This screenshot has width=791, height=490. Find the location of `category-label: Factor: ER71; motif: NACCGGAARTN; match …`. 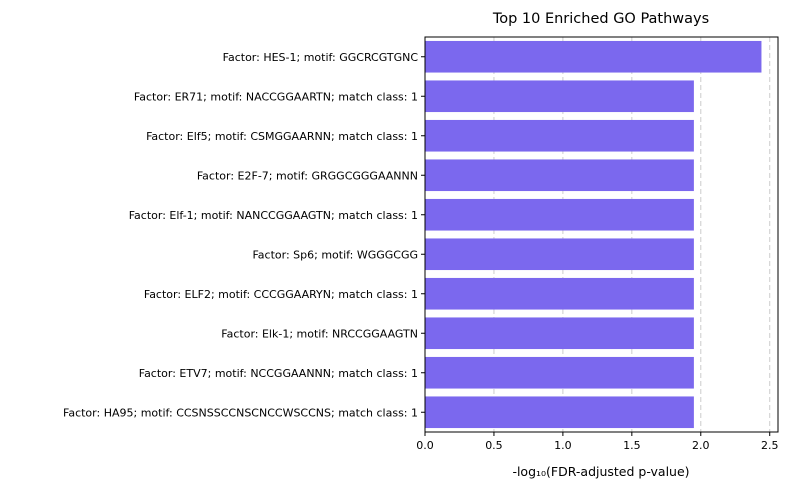

category-label: Factor: ER71; motif: NACCGGAARTN; match … is located at coordinates (276, 96).